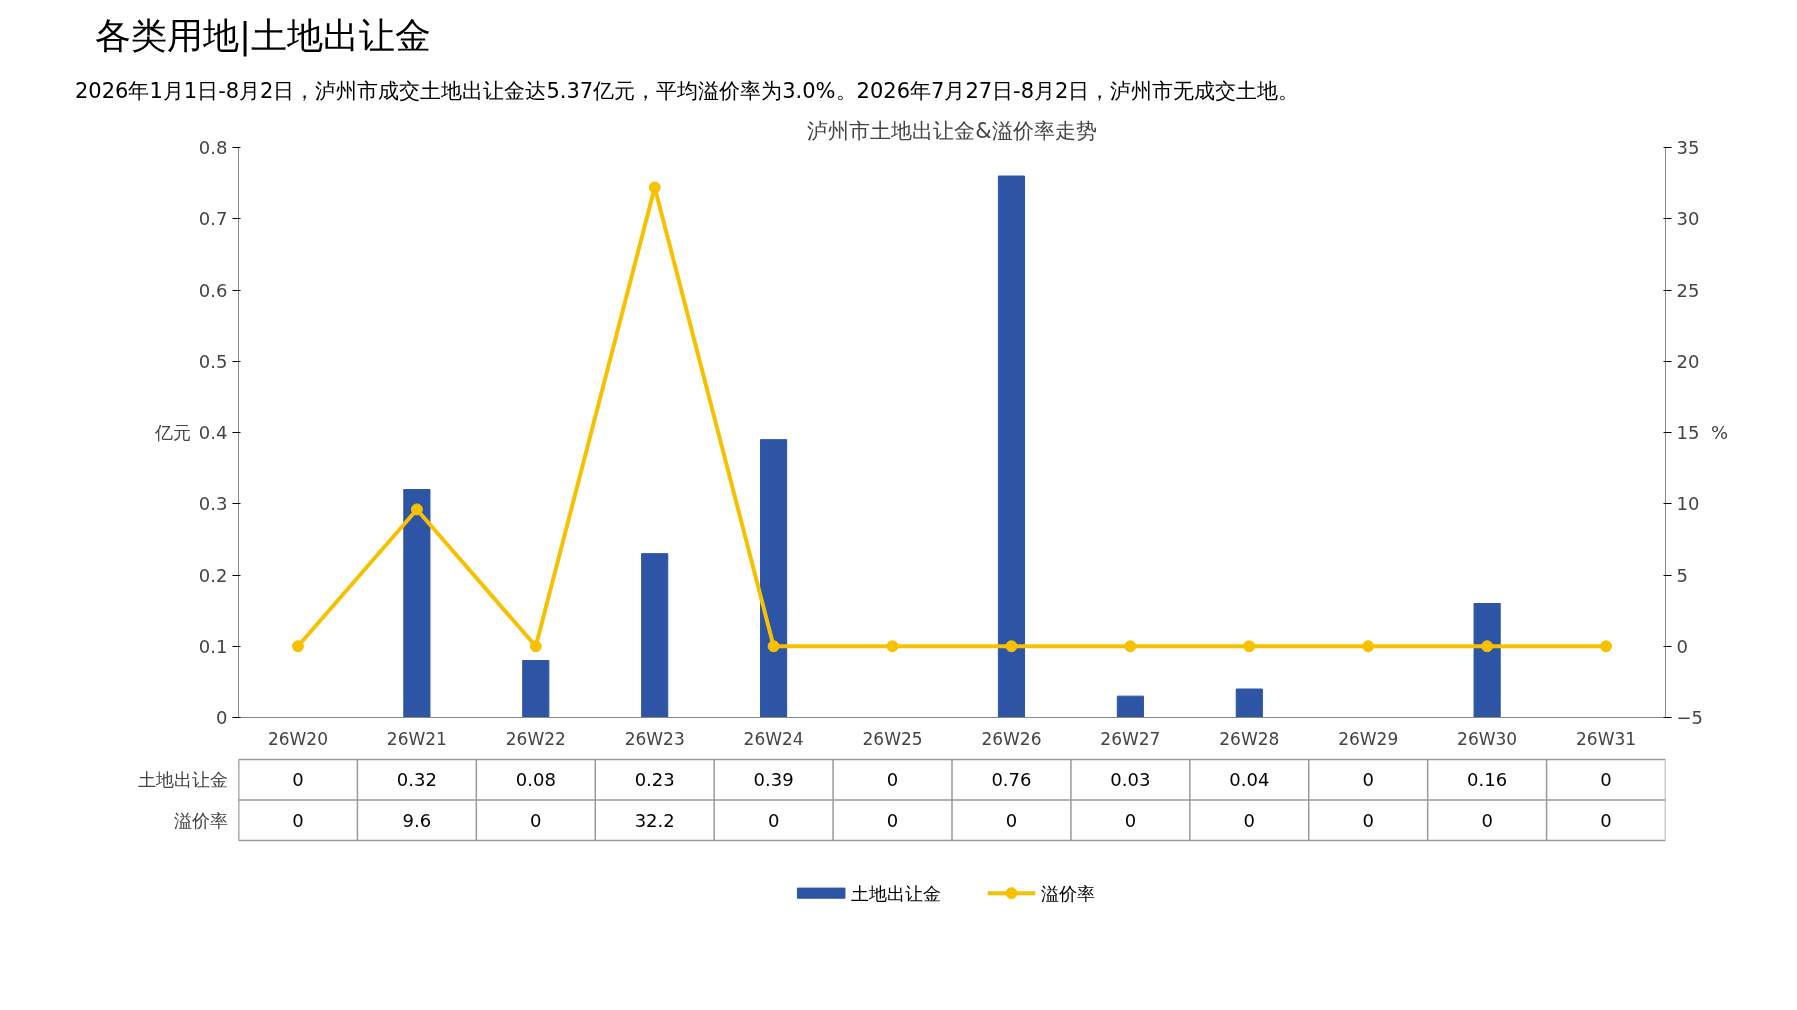 Image resolution: width=1797 pixels, height=1010 pixels. What do you see at coordinates (1130, 738) in the screenshot?
I see `x-tick-label: 26W27` at bounding box center [1130, 738].